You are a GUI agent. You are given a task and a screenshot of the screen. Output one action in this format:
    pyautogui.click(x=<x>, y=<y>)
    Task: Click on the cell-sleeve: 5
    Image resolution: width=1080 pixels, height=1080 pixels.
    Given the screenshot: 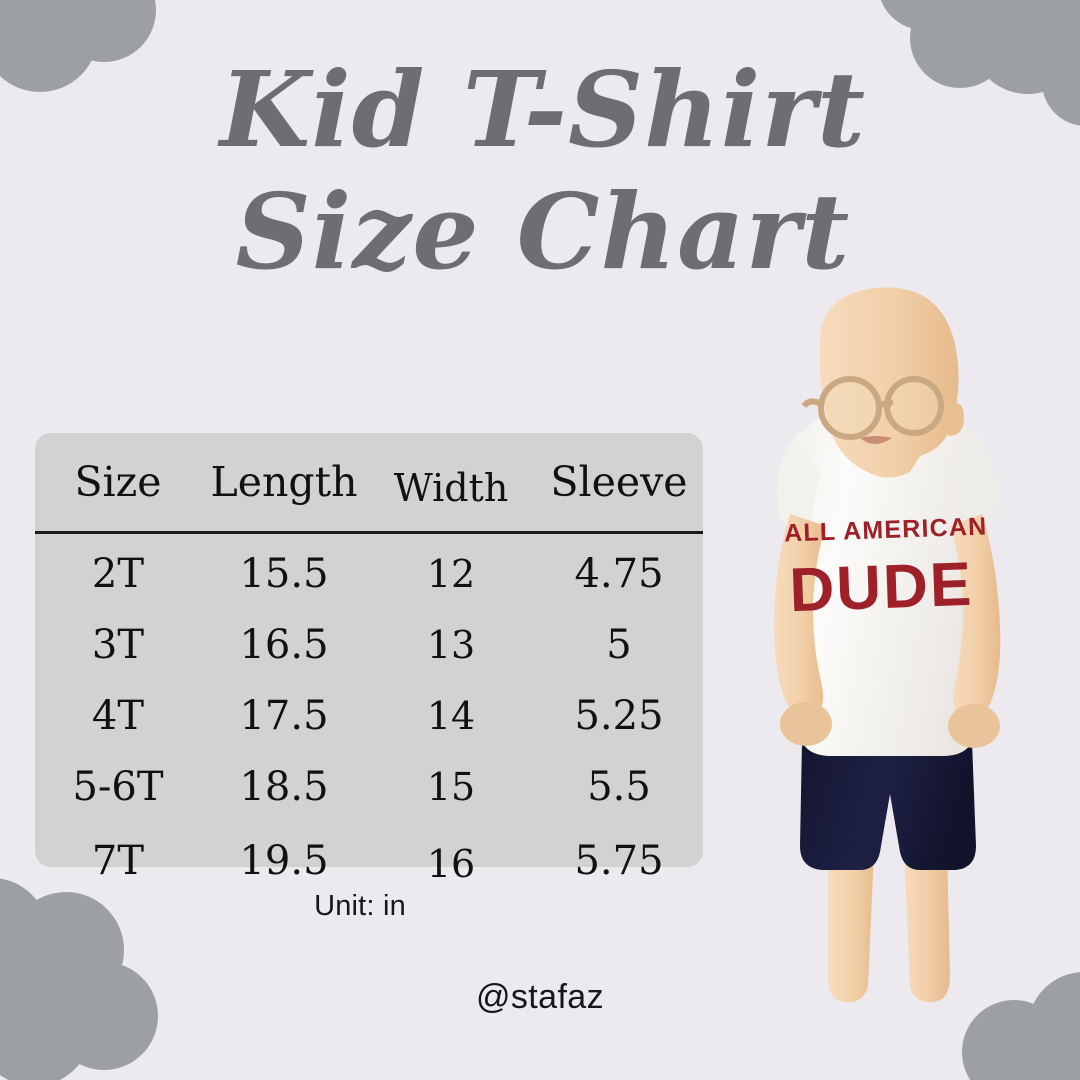 What is the action you would take?
    pyautogui.click(x=619, y=644)
    